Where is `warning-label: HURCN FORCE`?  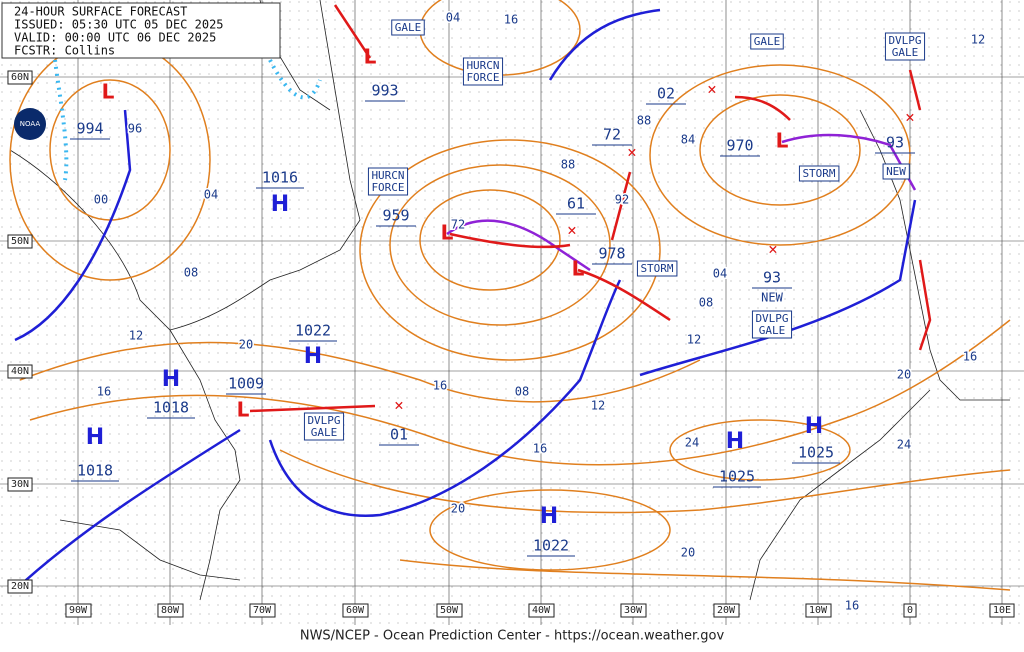 warning-label: HURCN FORCE is located at coordinates (482, 71).